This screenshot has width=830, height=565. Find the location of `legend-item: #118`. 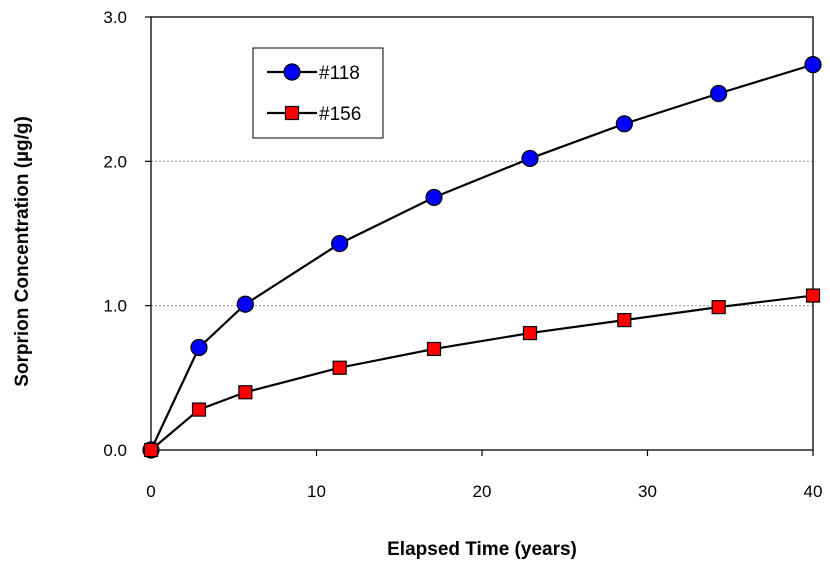

legend-item: #118 is located at coordinates (313, 73).